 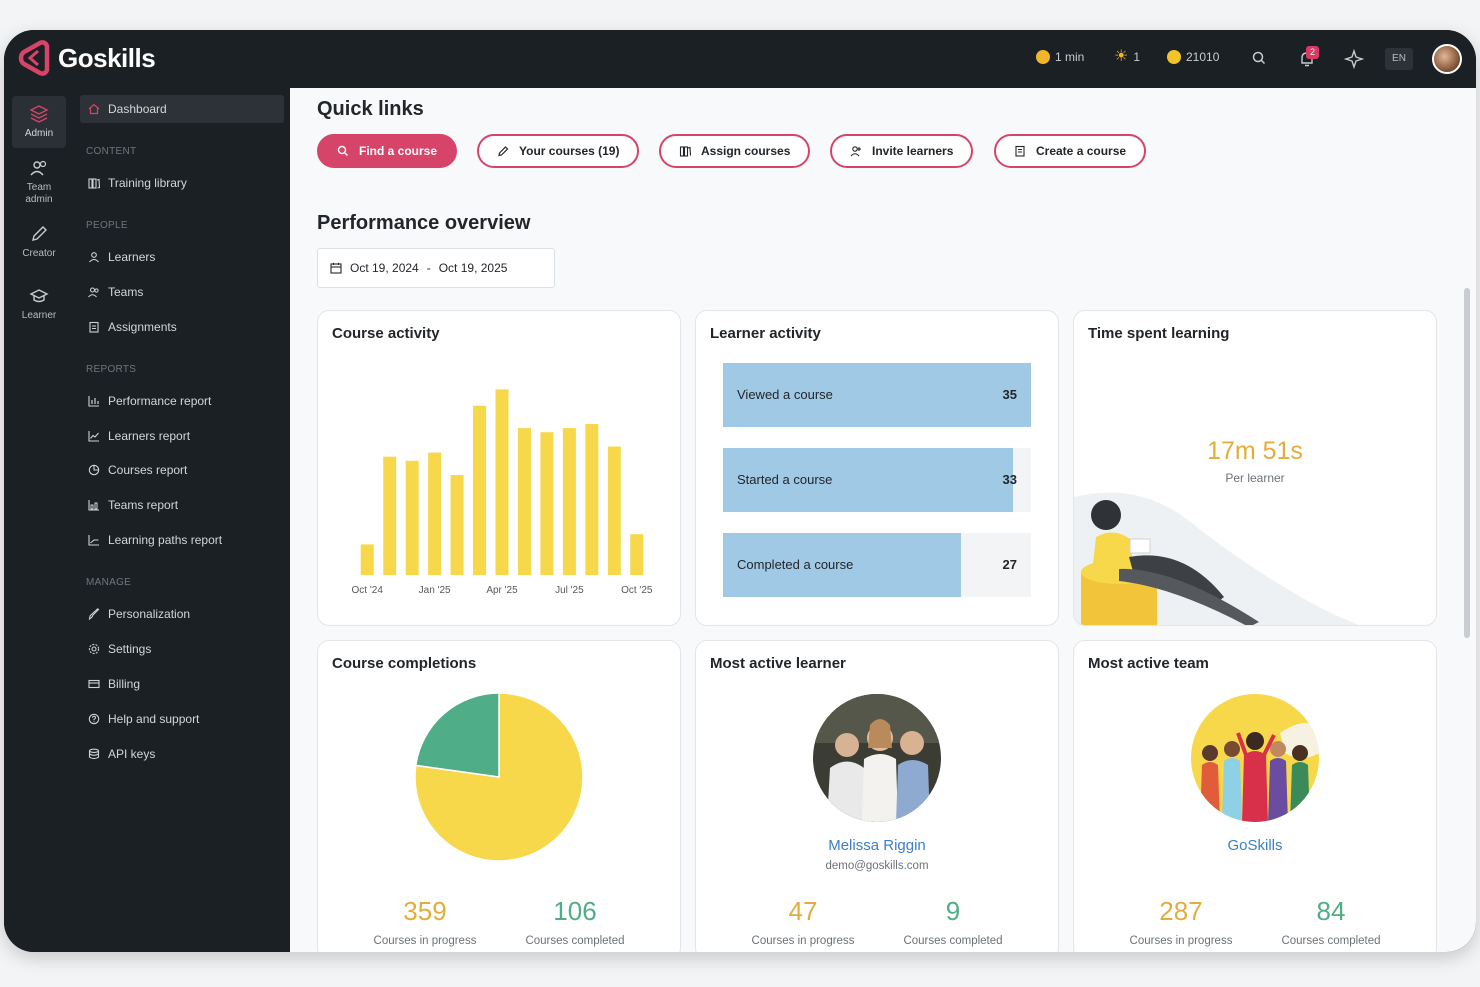 I want to click on learner-activity-value: 35, so click(x=1009, y=394).